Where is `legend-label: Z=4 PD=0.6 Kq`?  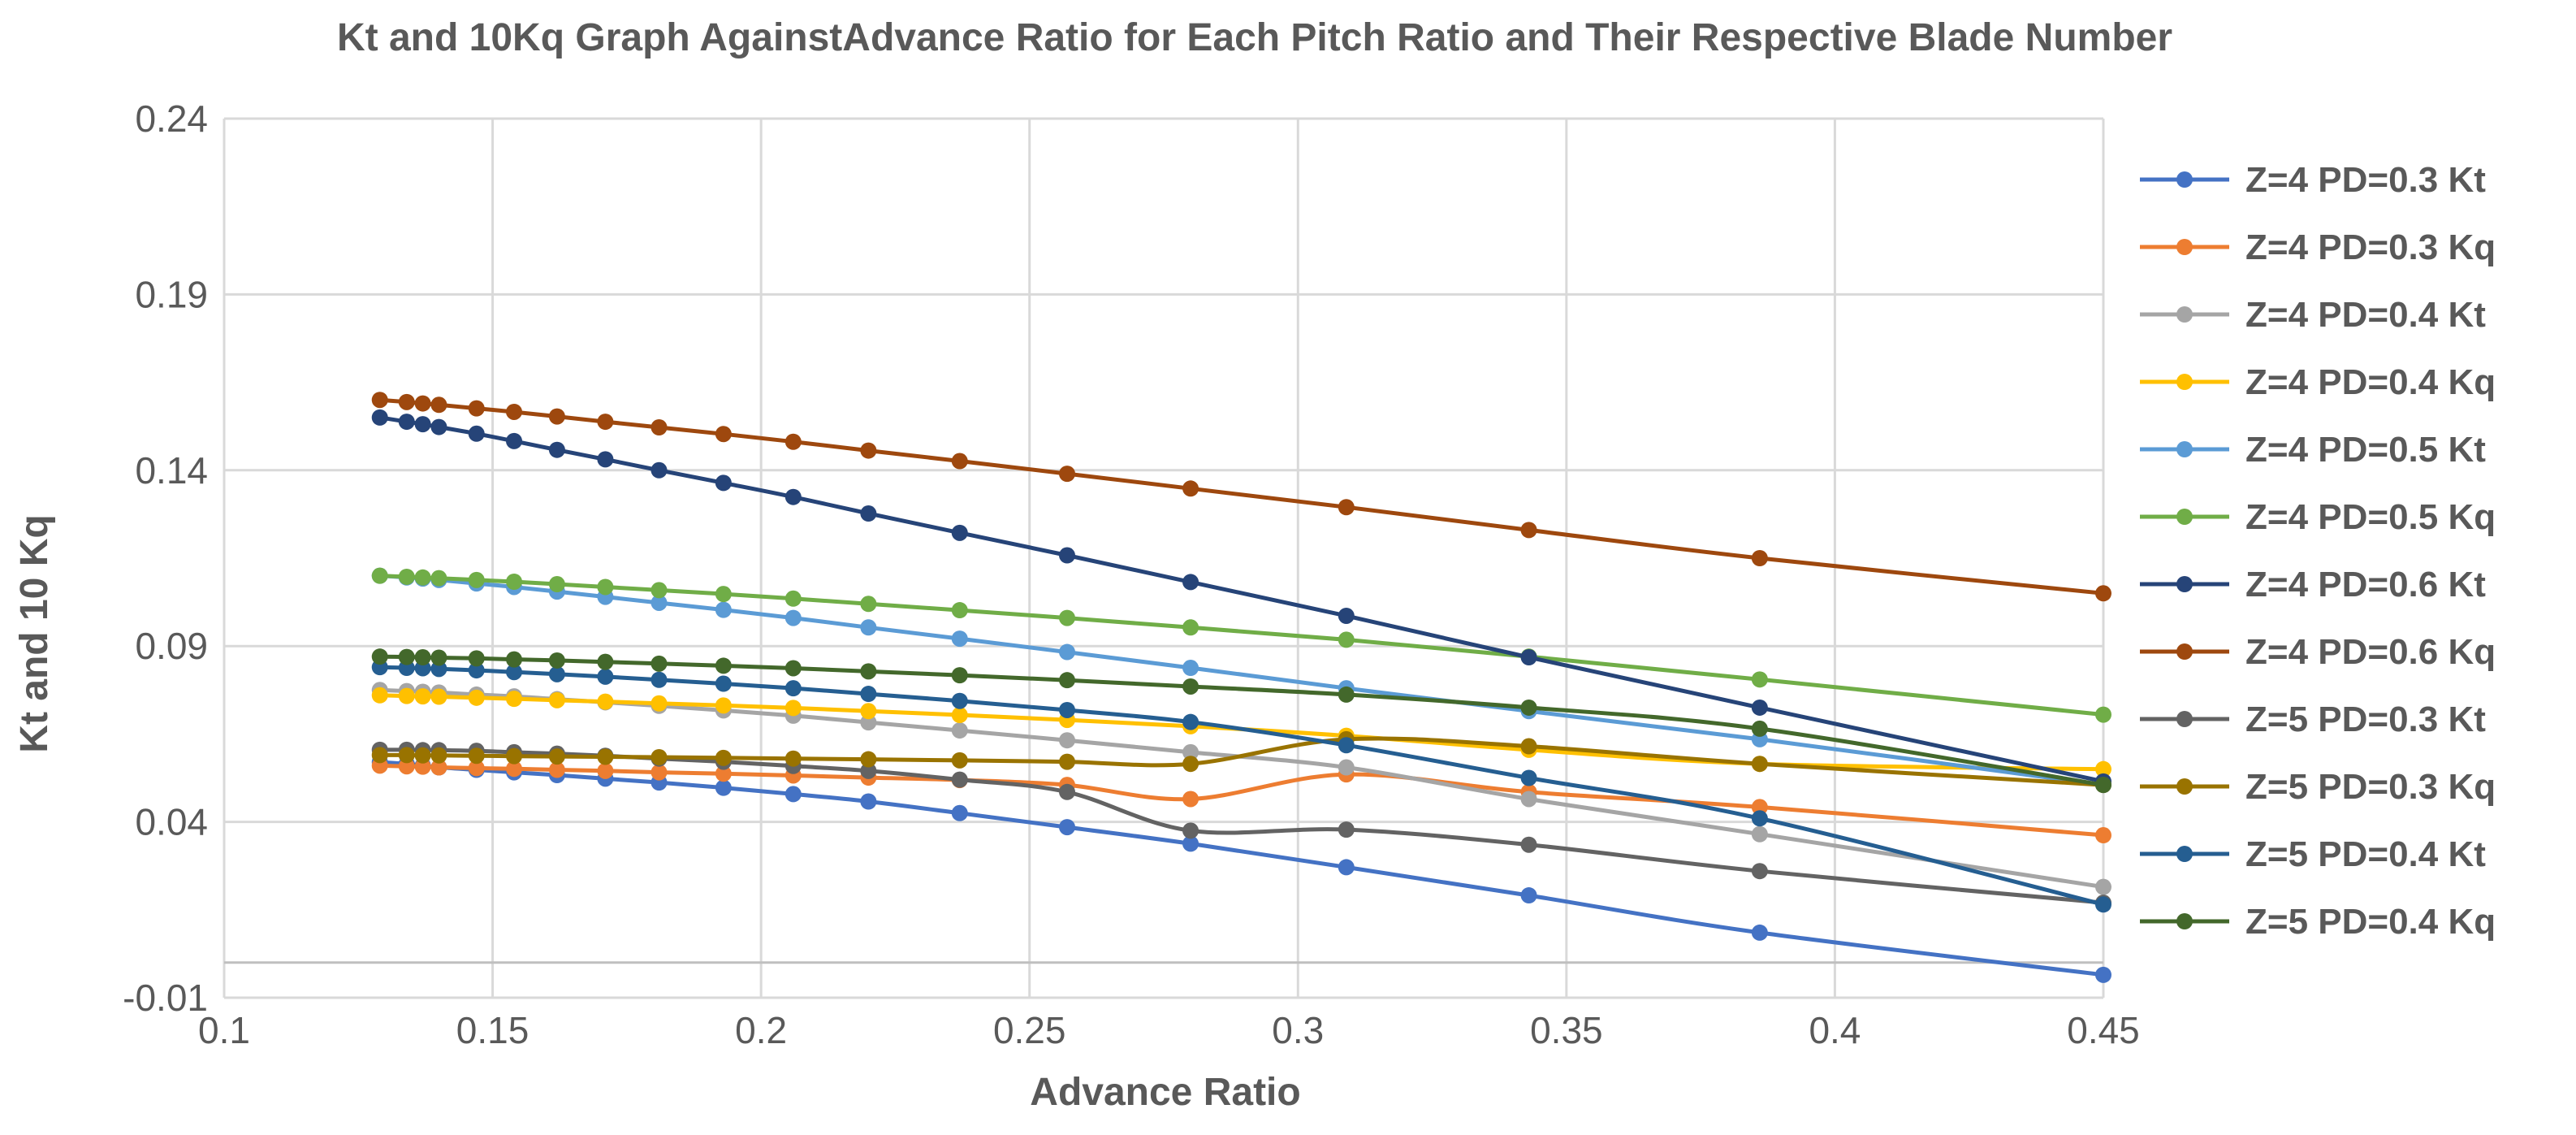
legend-label: Z=4 PD=0.6 Kq is located at coordinates (2371, 652).